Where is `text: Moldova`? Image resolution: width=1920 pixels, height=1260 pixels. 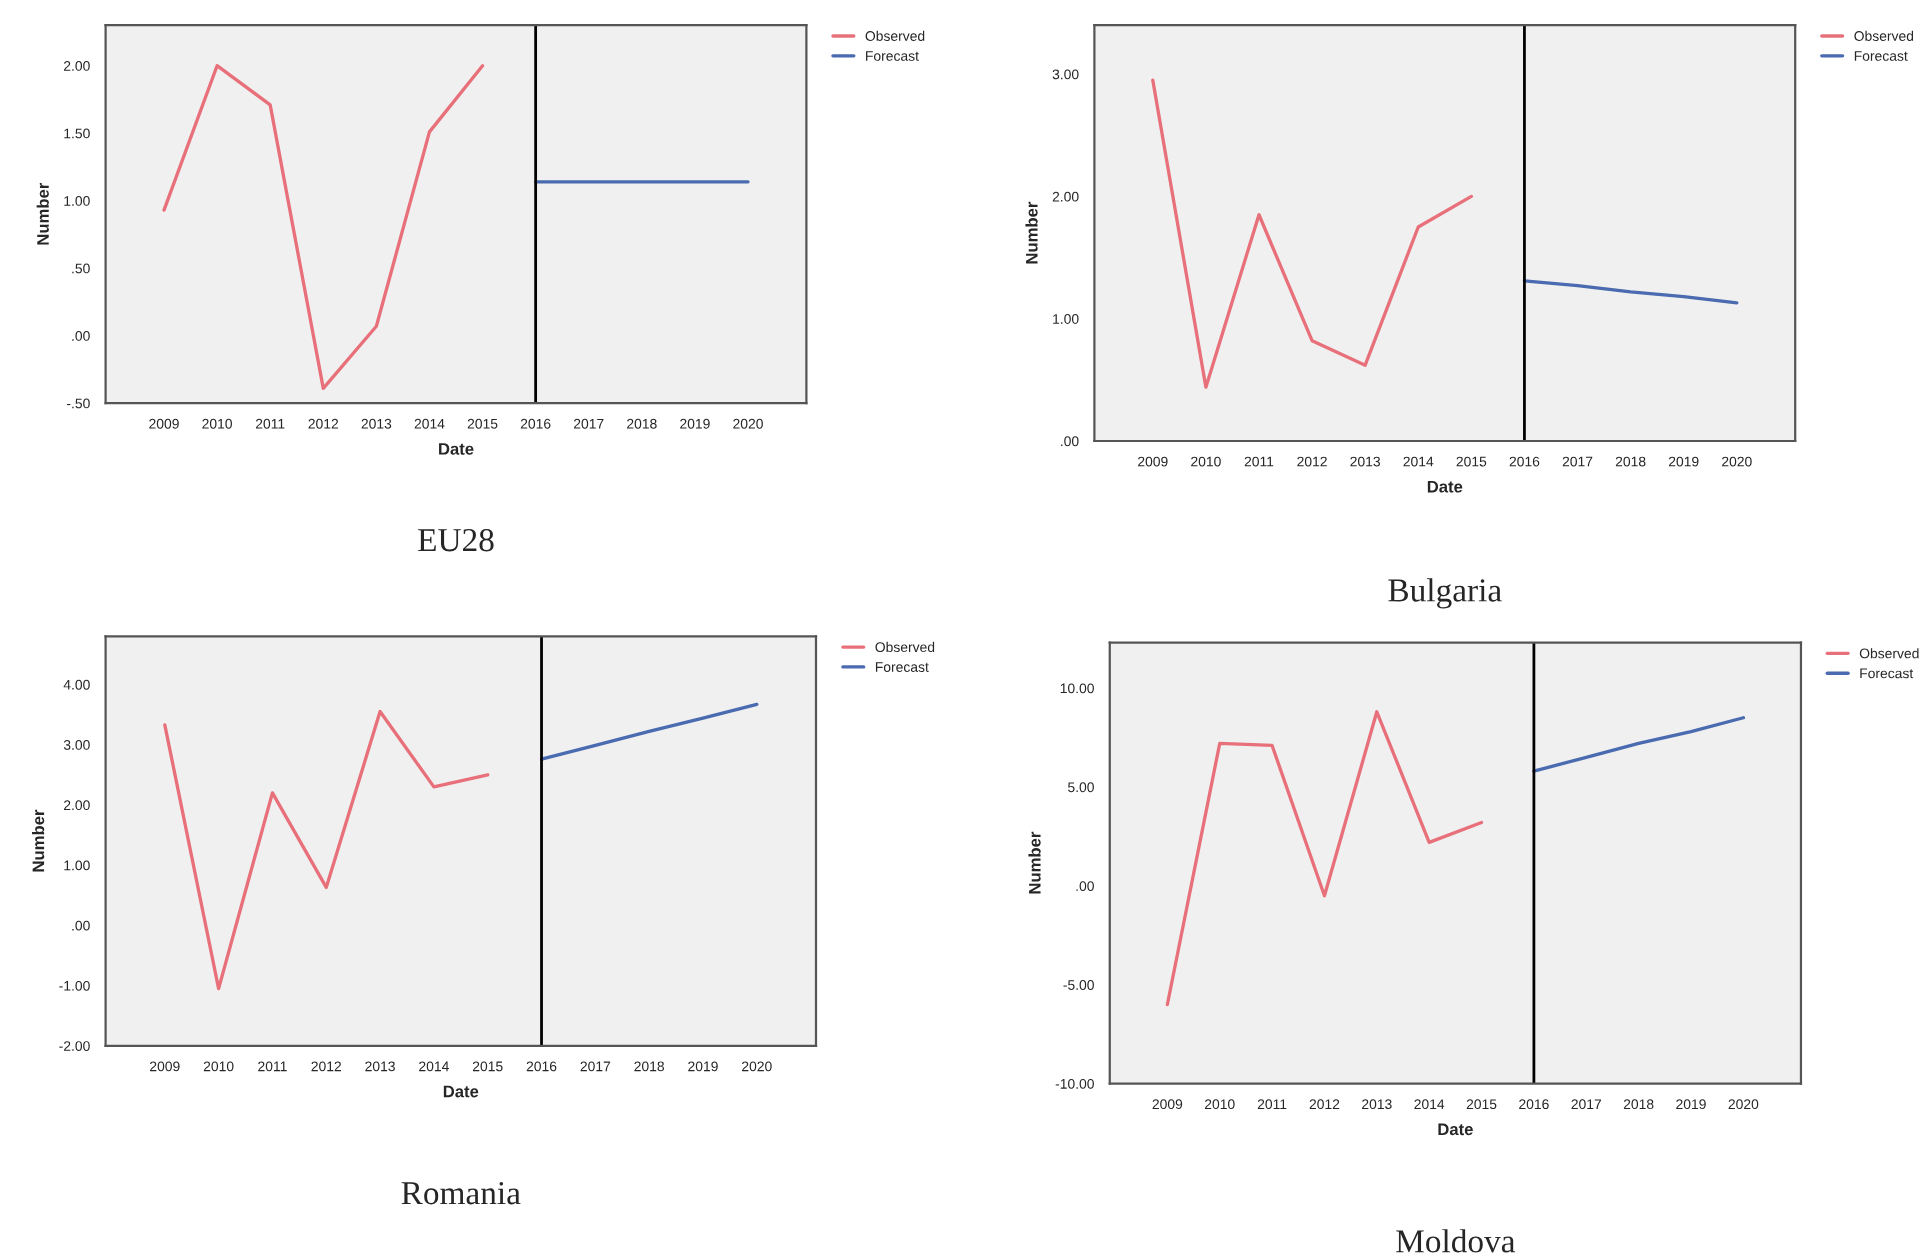 text: Moldova is located at coordinates (1456, 1241).